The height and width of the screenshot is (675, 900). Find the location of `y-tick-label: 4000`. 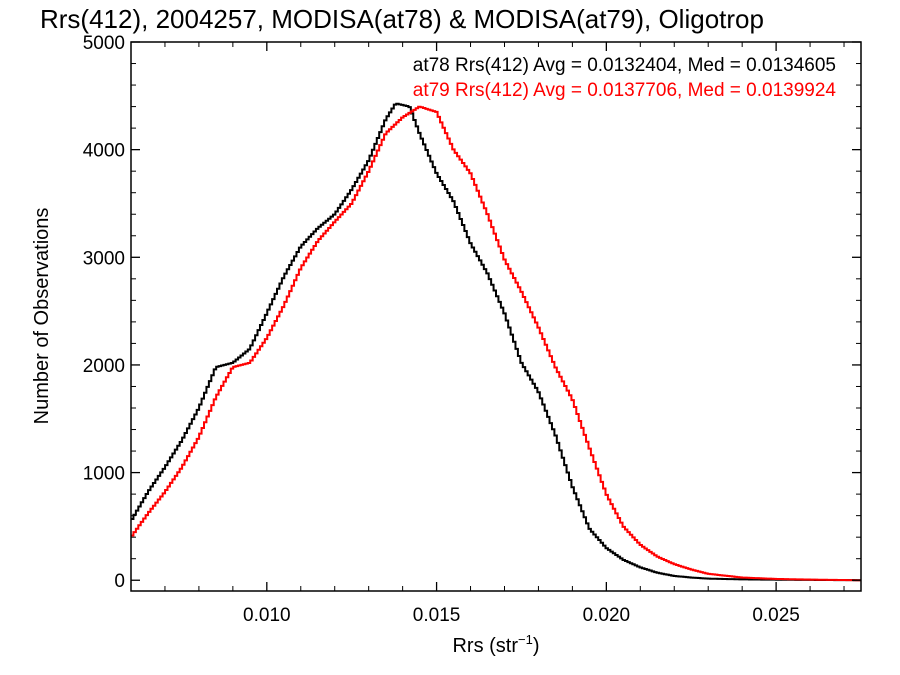

y-tick-label: 4000 is located at coordinates (104, 151).